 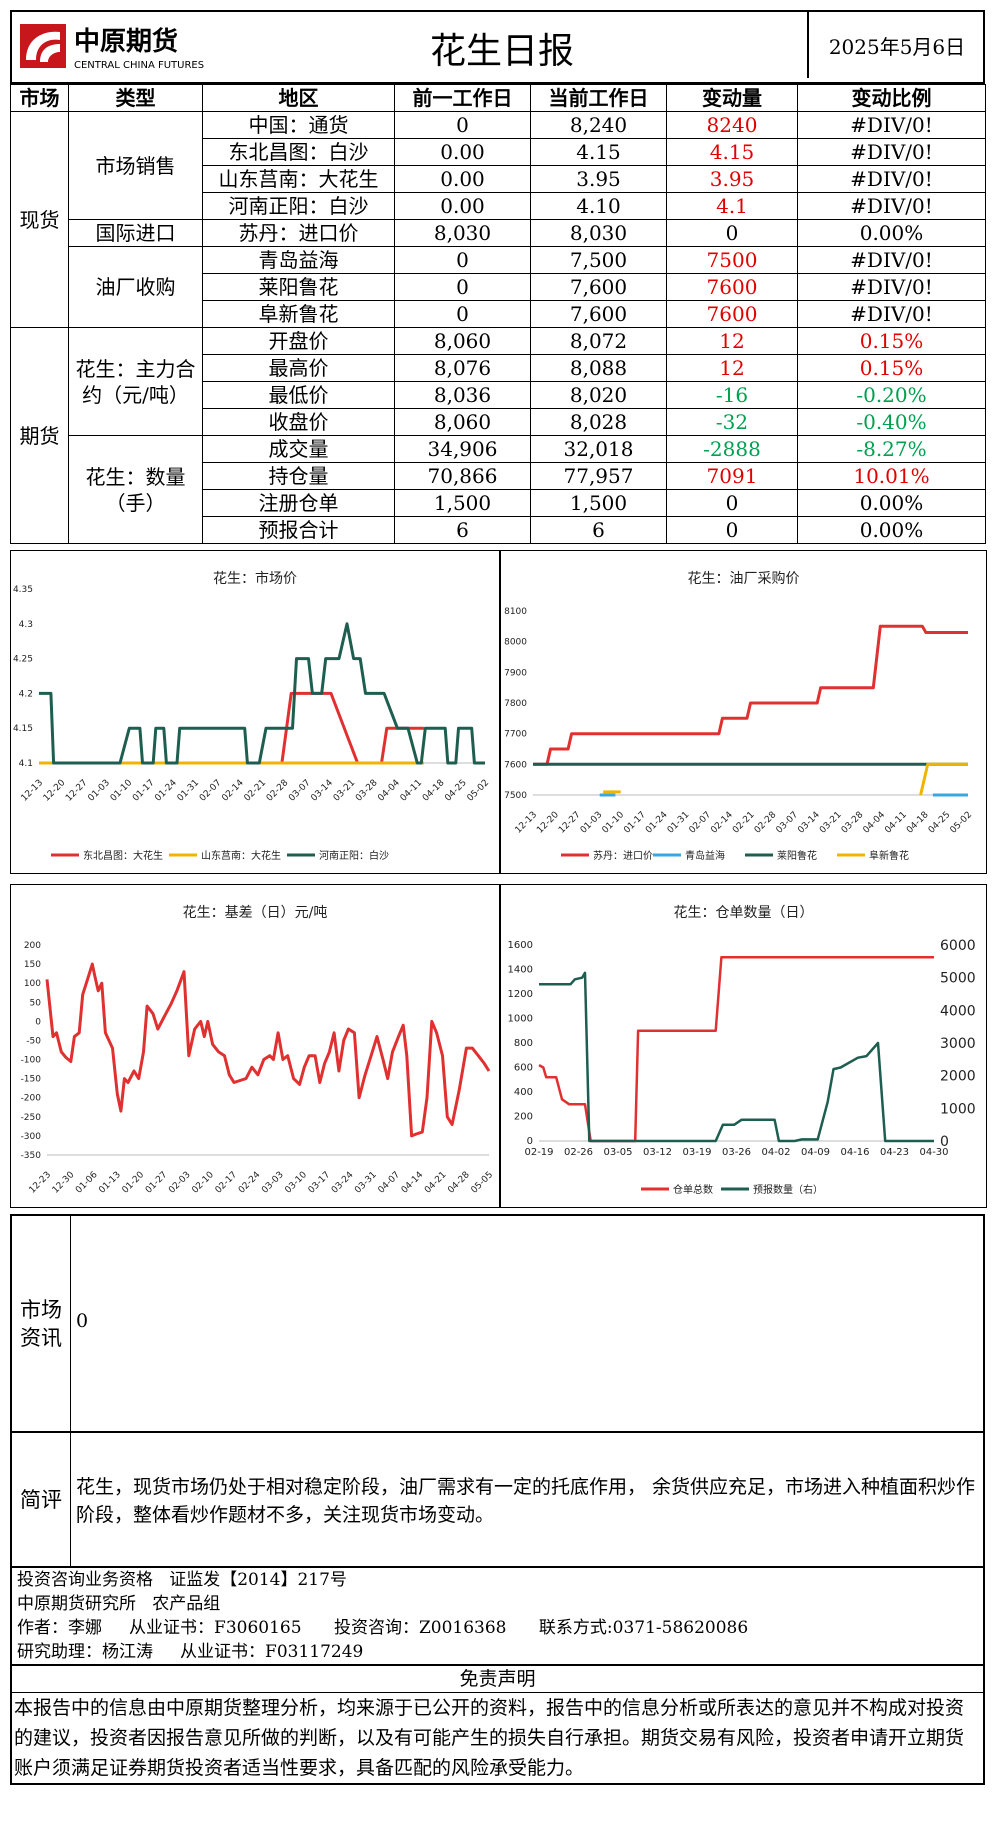 What do you see at coordinates (788, 823) in the screenshot?
I see `x-tick-label: 03-07` at bounding box center [788, 823].